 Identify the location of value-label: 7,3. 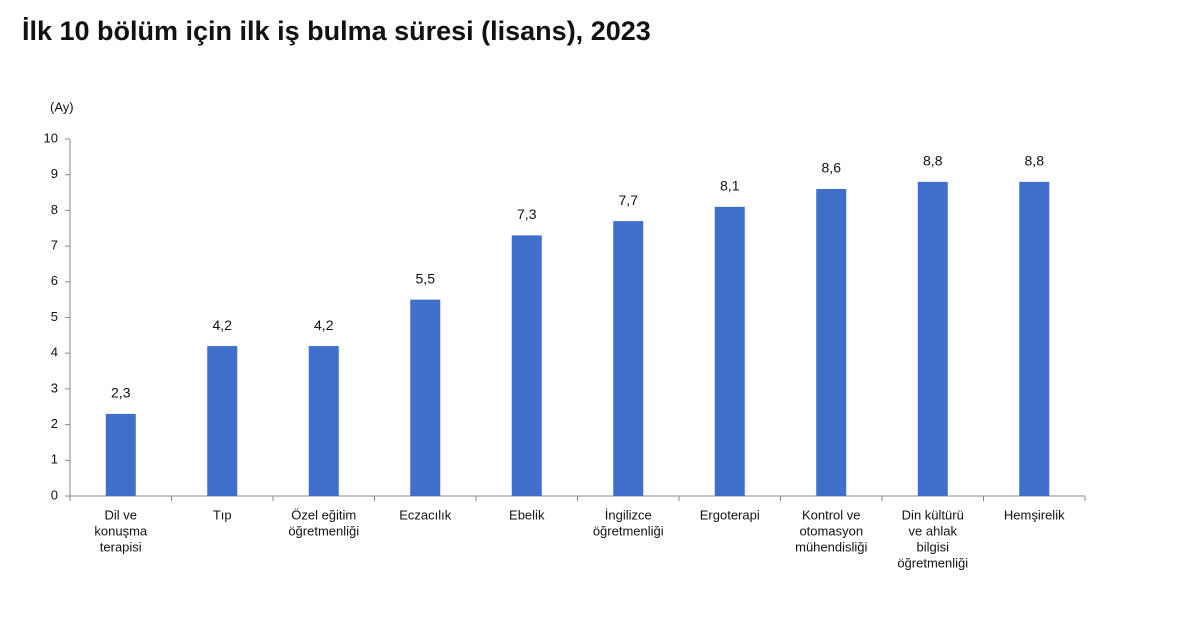
(527, 214).